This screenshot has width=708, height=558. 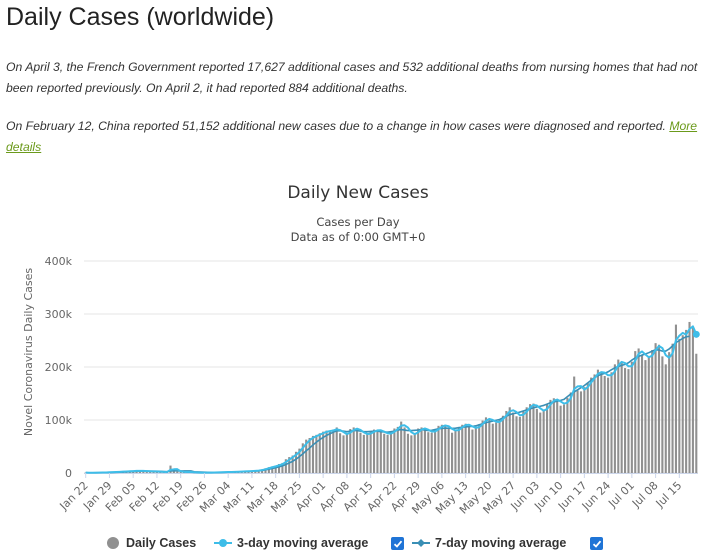 What do you see at coordinates (151, 543) in the screenshot?
I see `legend-daily-cases: Daily Cases` at bounding box center [151, 543].